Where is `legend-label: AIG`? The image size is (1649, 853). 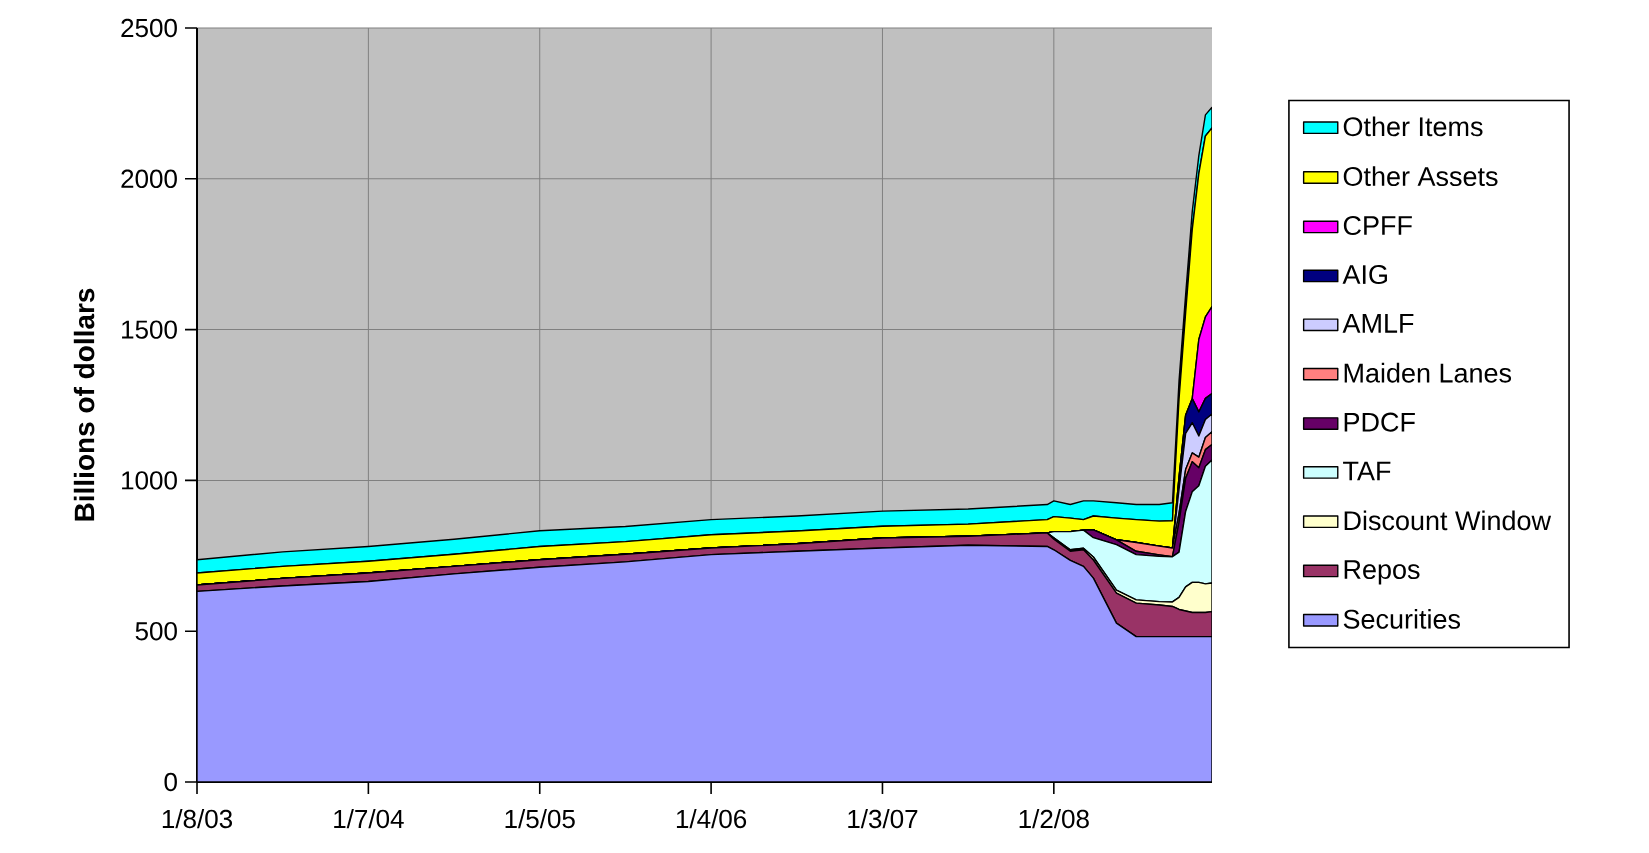
legend-label: AIG is located at coordinates (1364, 275).